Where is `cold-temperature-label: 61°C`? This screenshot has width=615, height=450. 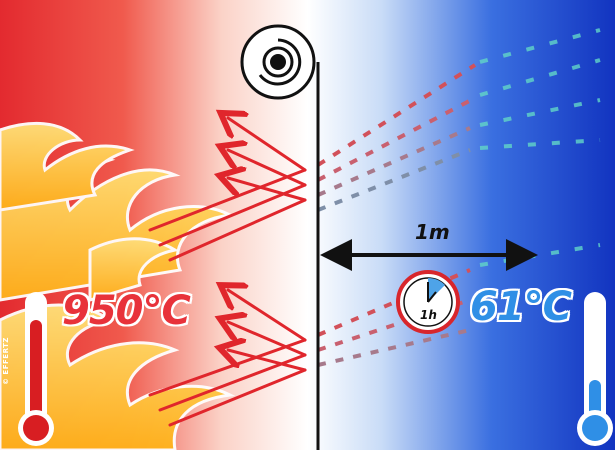 cold-temperature-label: 61°C is located at coordinates (521, 307).